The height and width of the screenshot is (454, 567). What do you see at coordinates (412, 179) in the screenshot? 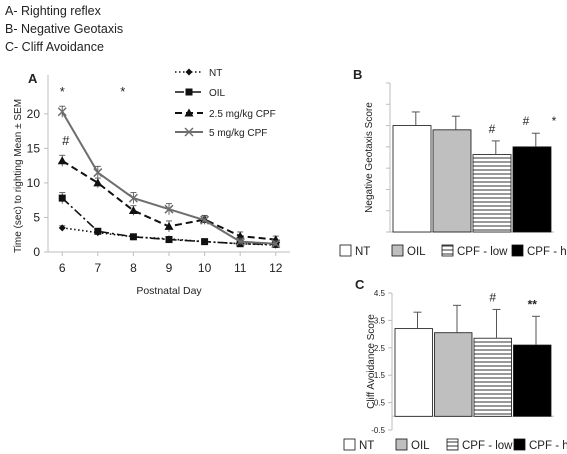
I see `bar-b-nt` at bounding box center [412, 179].